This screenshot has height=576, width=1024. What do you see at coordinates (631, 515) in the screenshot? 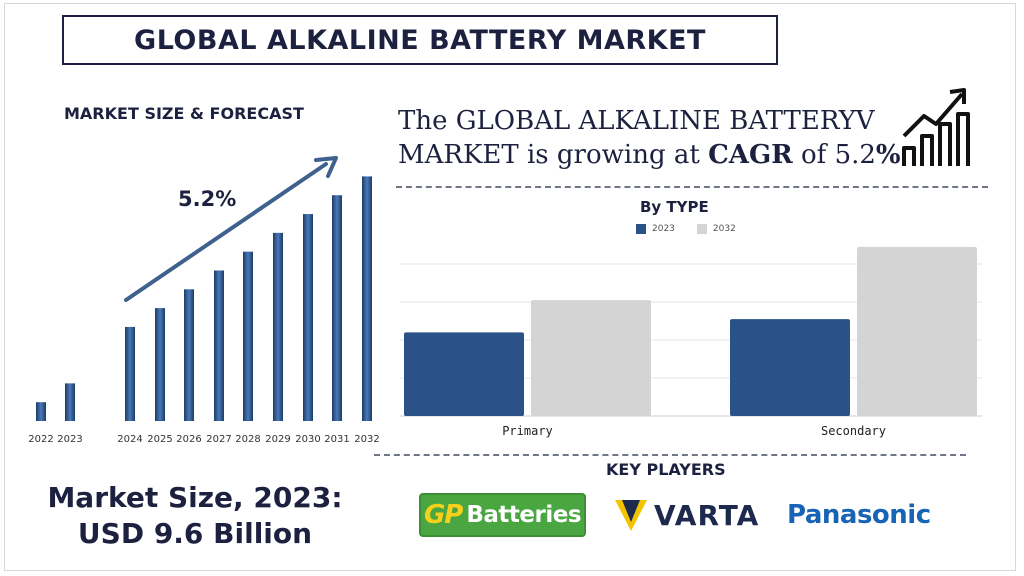
I see `varta-v-icon` at bounding box center [631, 515].